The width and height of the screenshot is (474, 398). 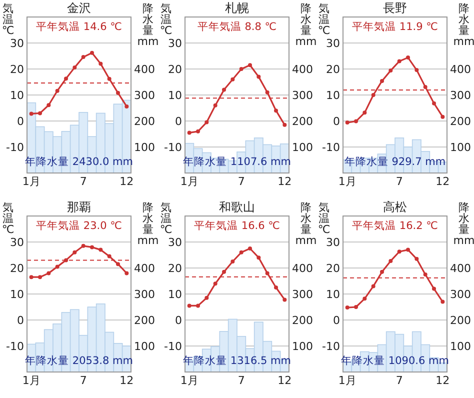 What do you see at coordinates (395, 161) in the screenshot?
I see `annotation: 年降水量 929.7 mm` at bounding box center [395, 161].